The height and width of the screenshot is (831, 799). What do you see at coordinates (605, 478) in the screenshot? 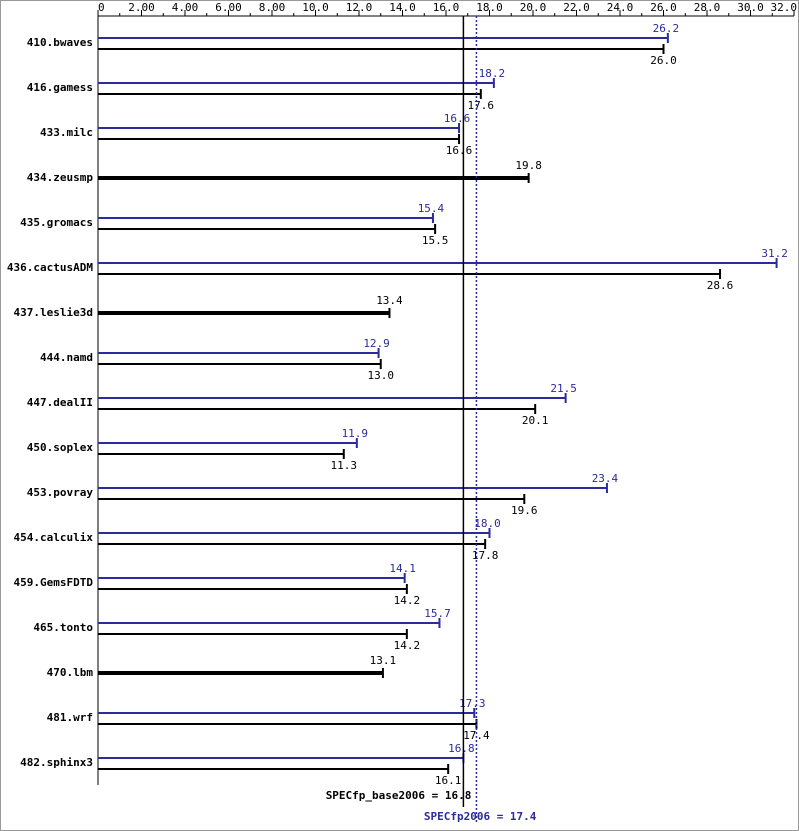
I see `value-label: 23.4` at bounding box center [605, 478].